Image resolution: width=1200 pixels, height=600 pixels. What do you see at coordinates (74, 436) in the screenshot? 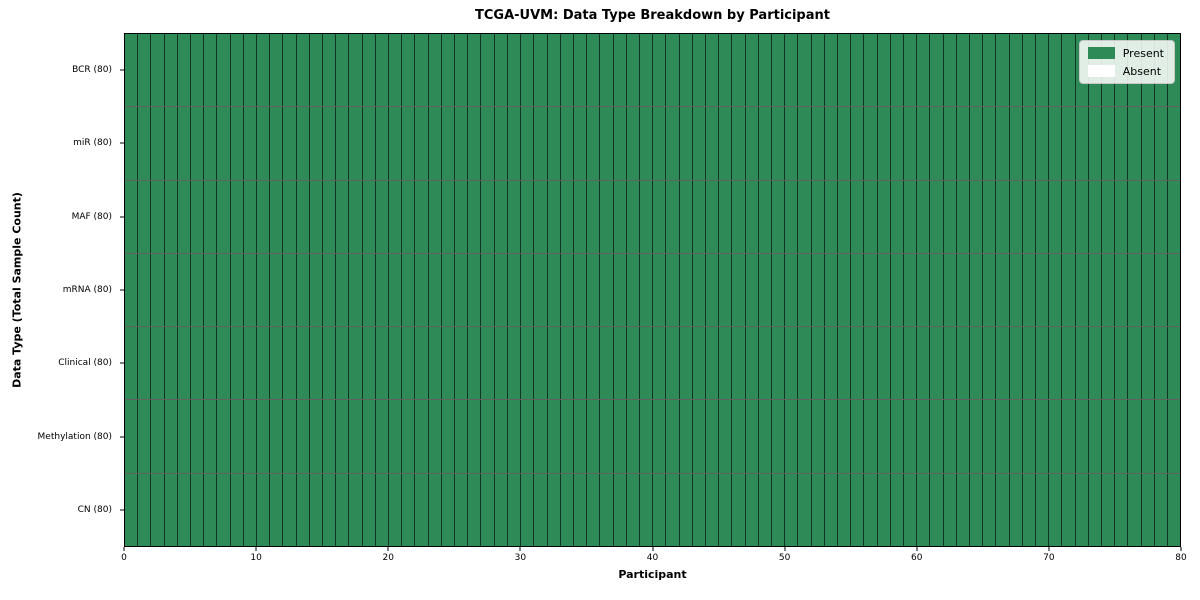
I see `y-tick-label: Methylation (80)` at bounding box center [74, 436].